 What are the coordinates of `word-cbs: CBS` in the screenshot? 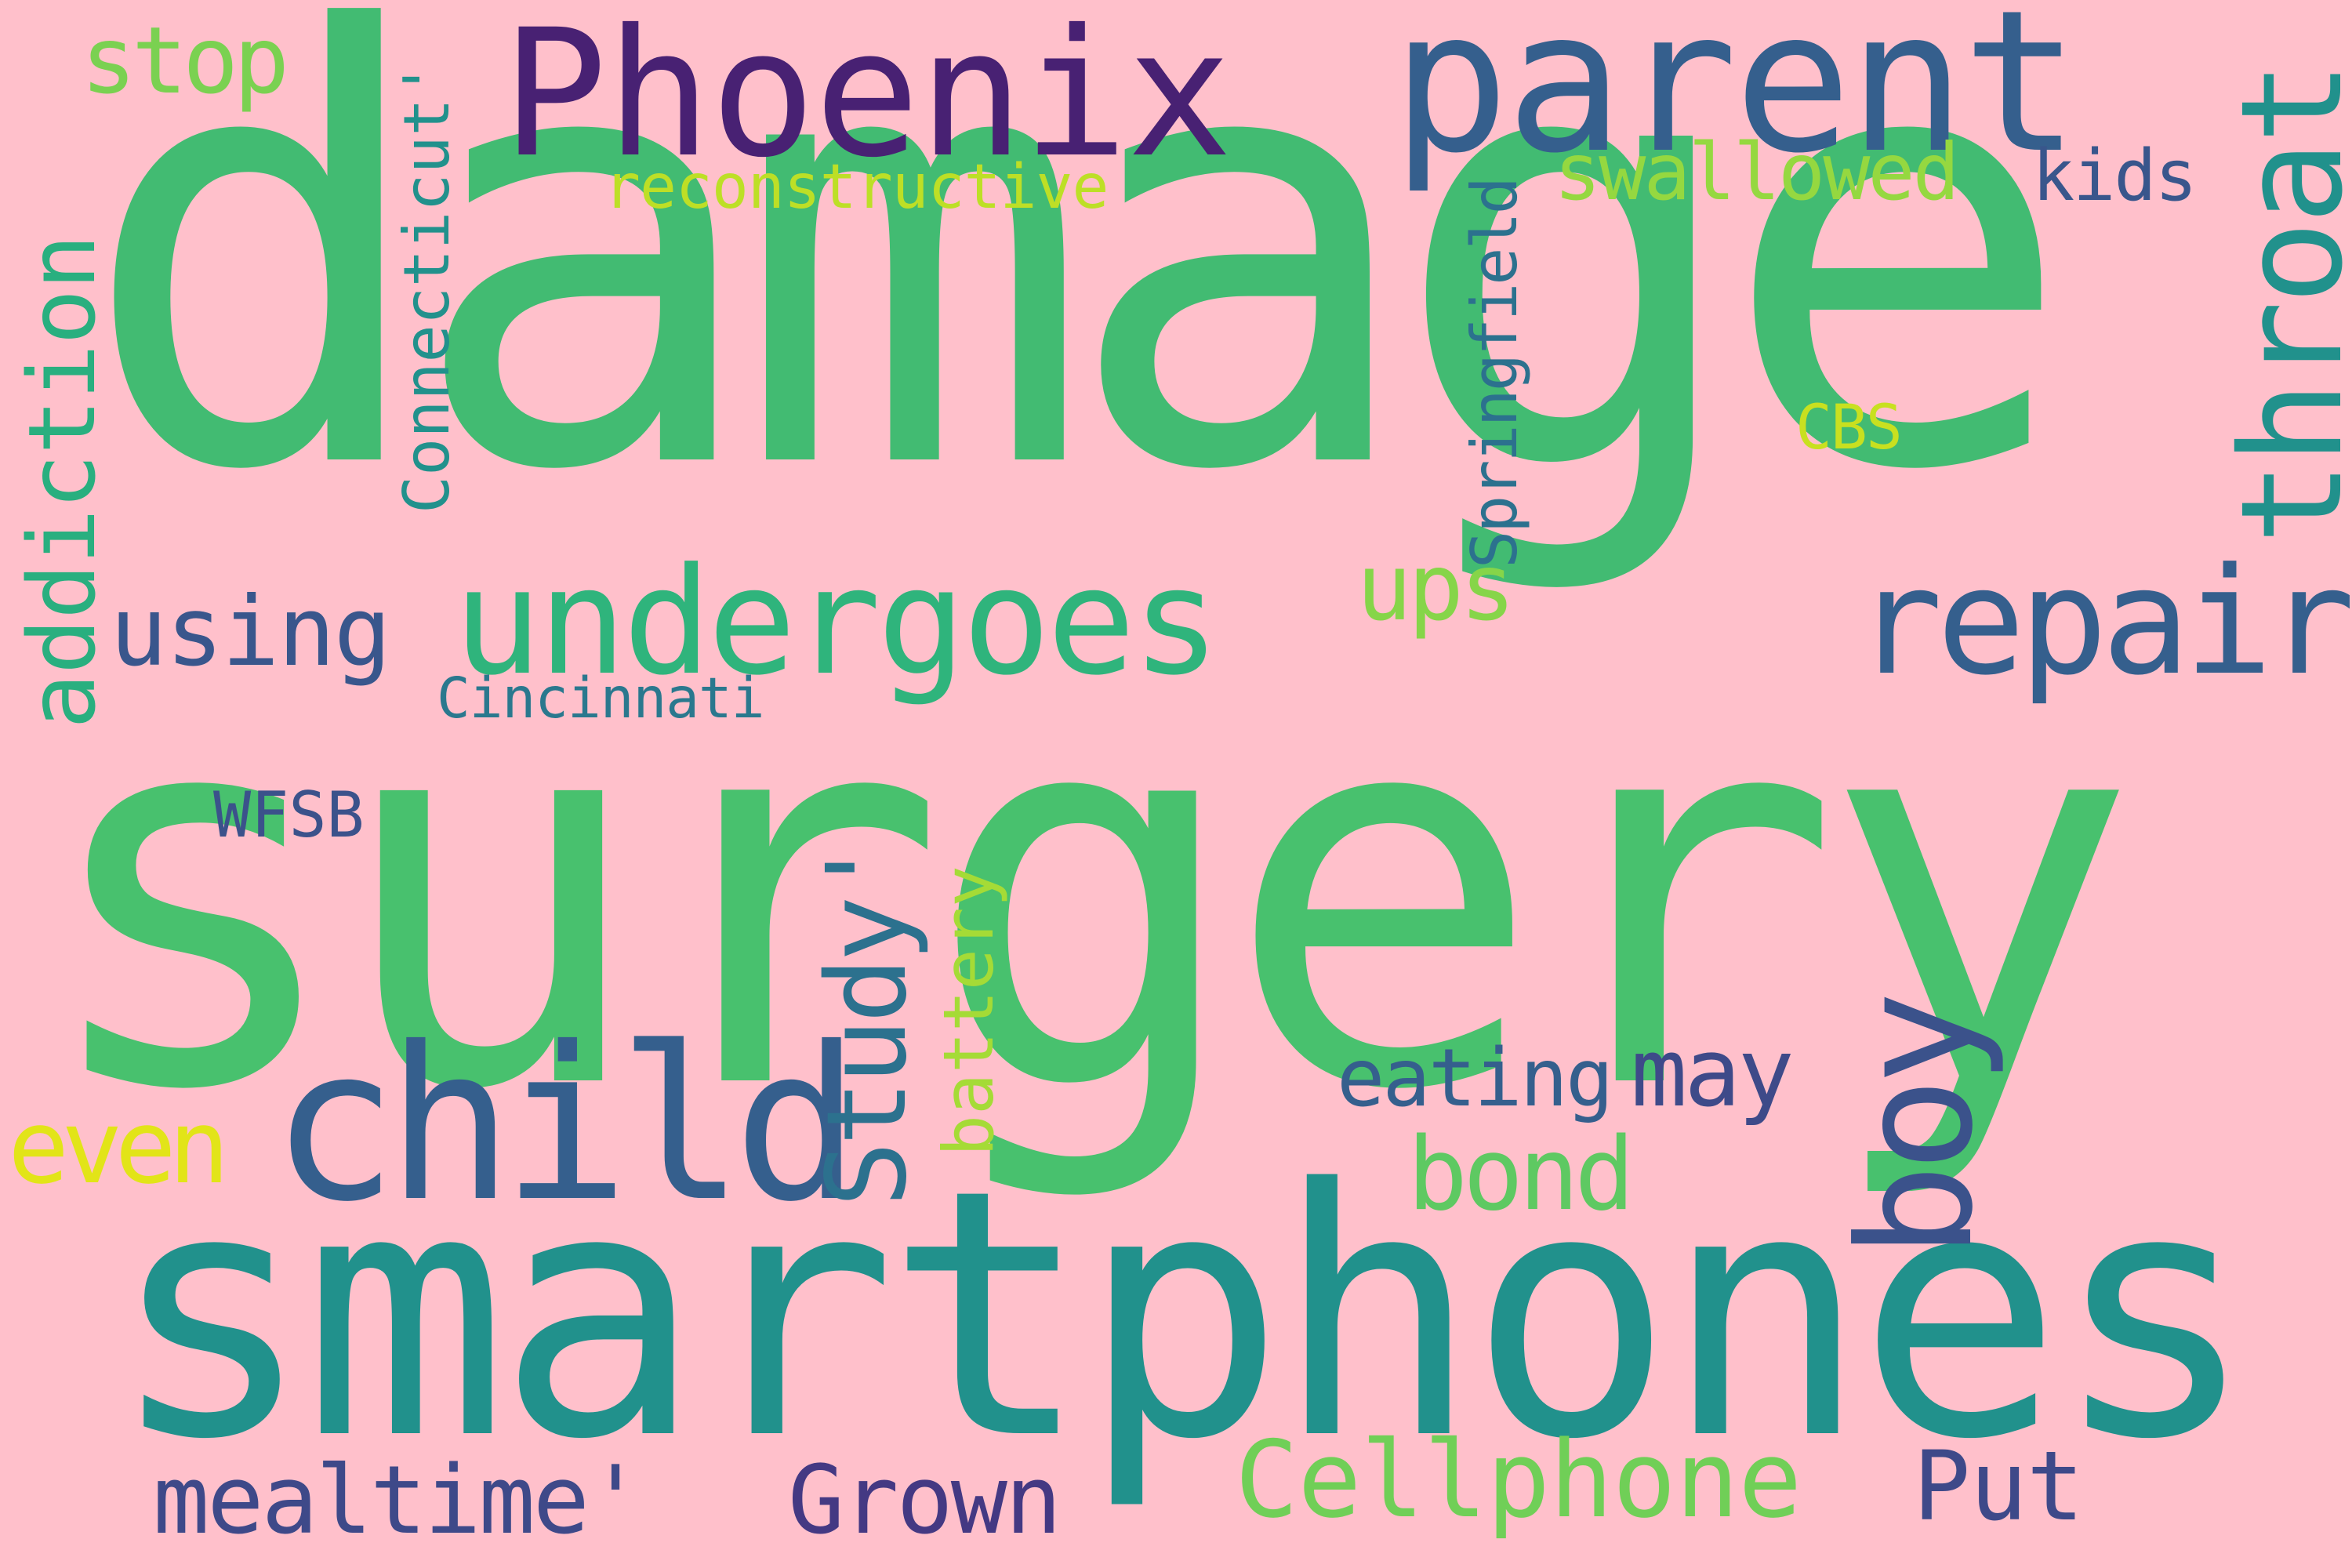 It's located at (1849, 428).